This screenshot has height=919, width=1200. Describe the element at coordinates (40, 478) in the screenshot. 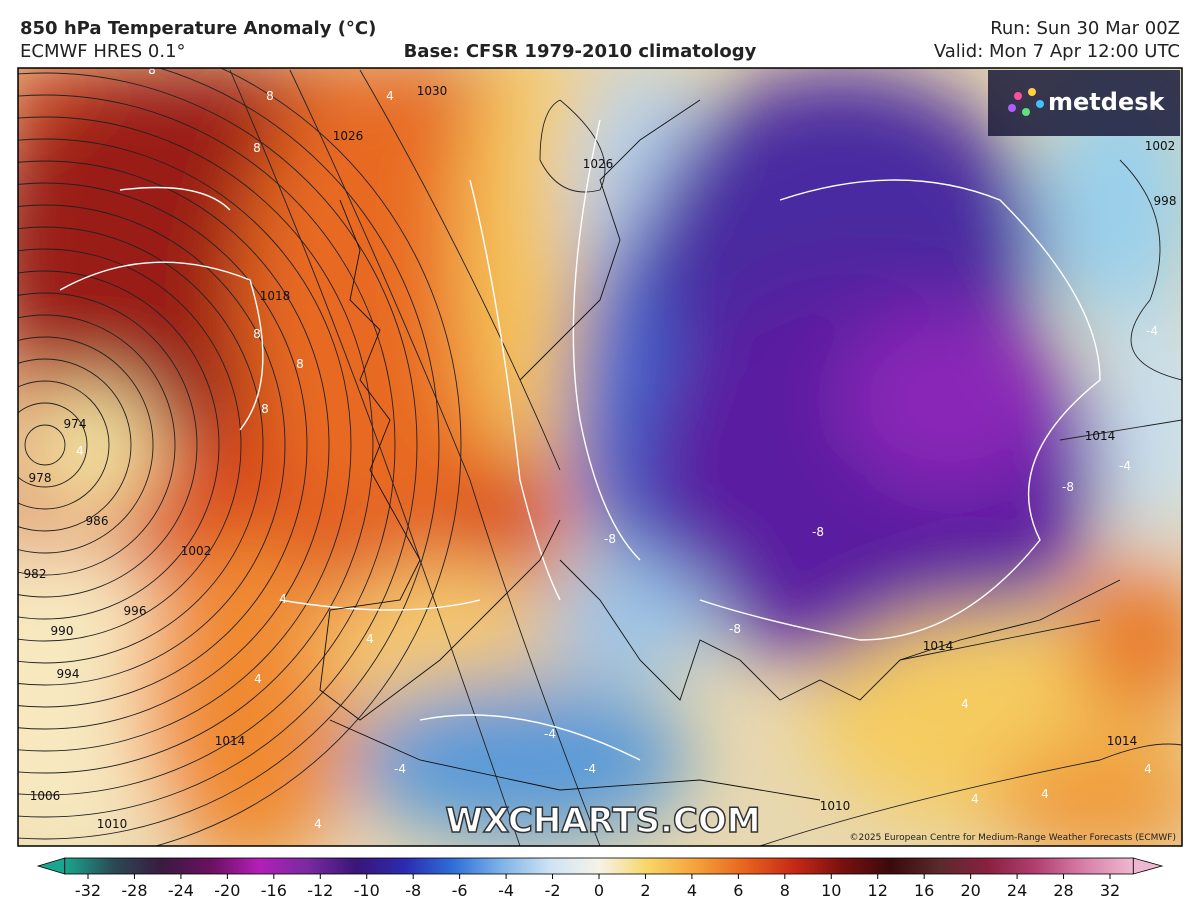

I see `isobar-label: 978` at that location.